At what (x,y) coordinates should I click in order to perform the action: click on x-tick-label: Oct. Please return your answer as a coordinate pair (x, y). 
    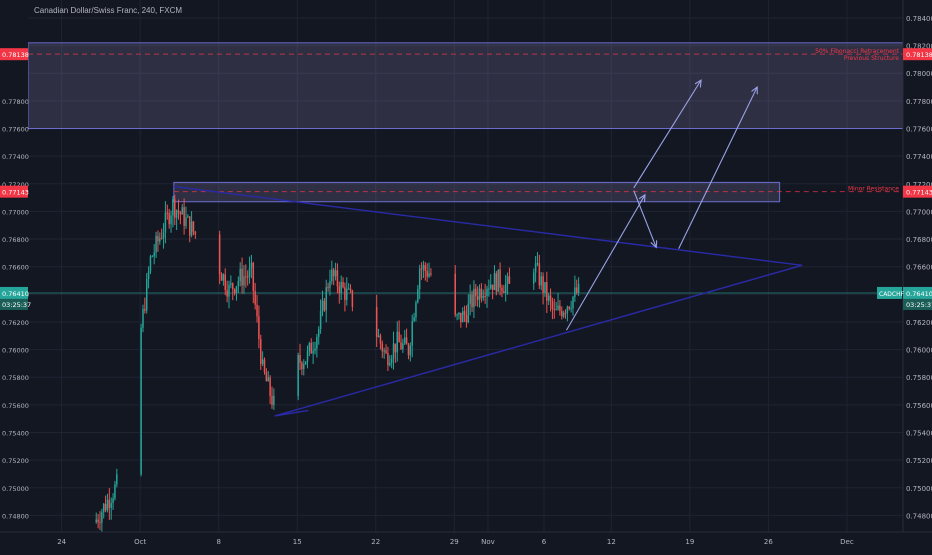
    Looking at the image, I should click on (140, 542).